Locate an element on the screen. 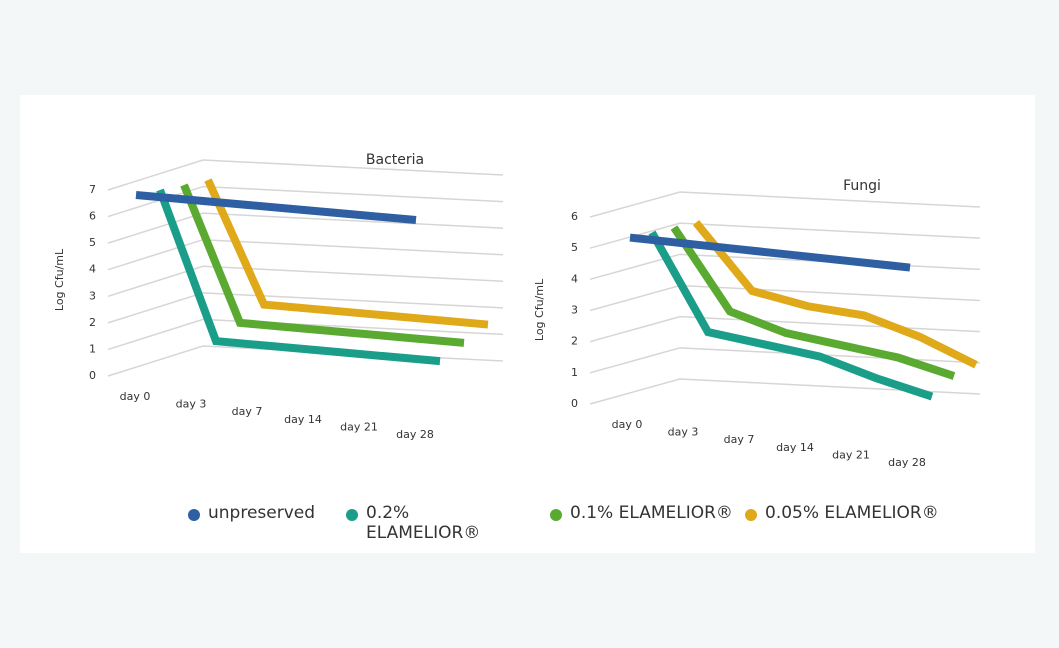  chart-title: Fungi is located at coordinates (862, 186).